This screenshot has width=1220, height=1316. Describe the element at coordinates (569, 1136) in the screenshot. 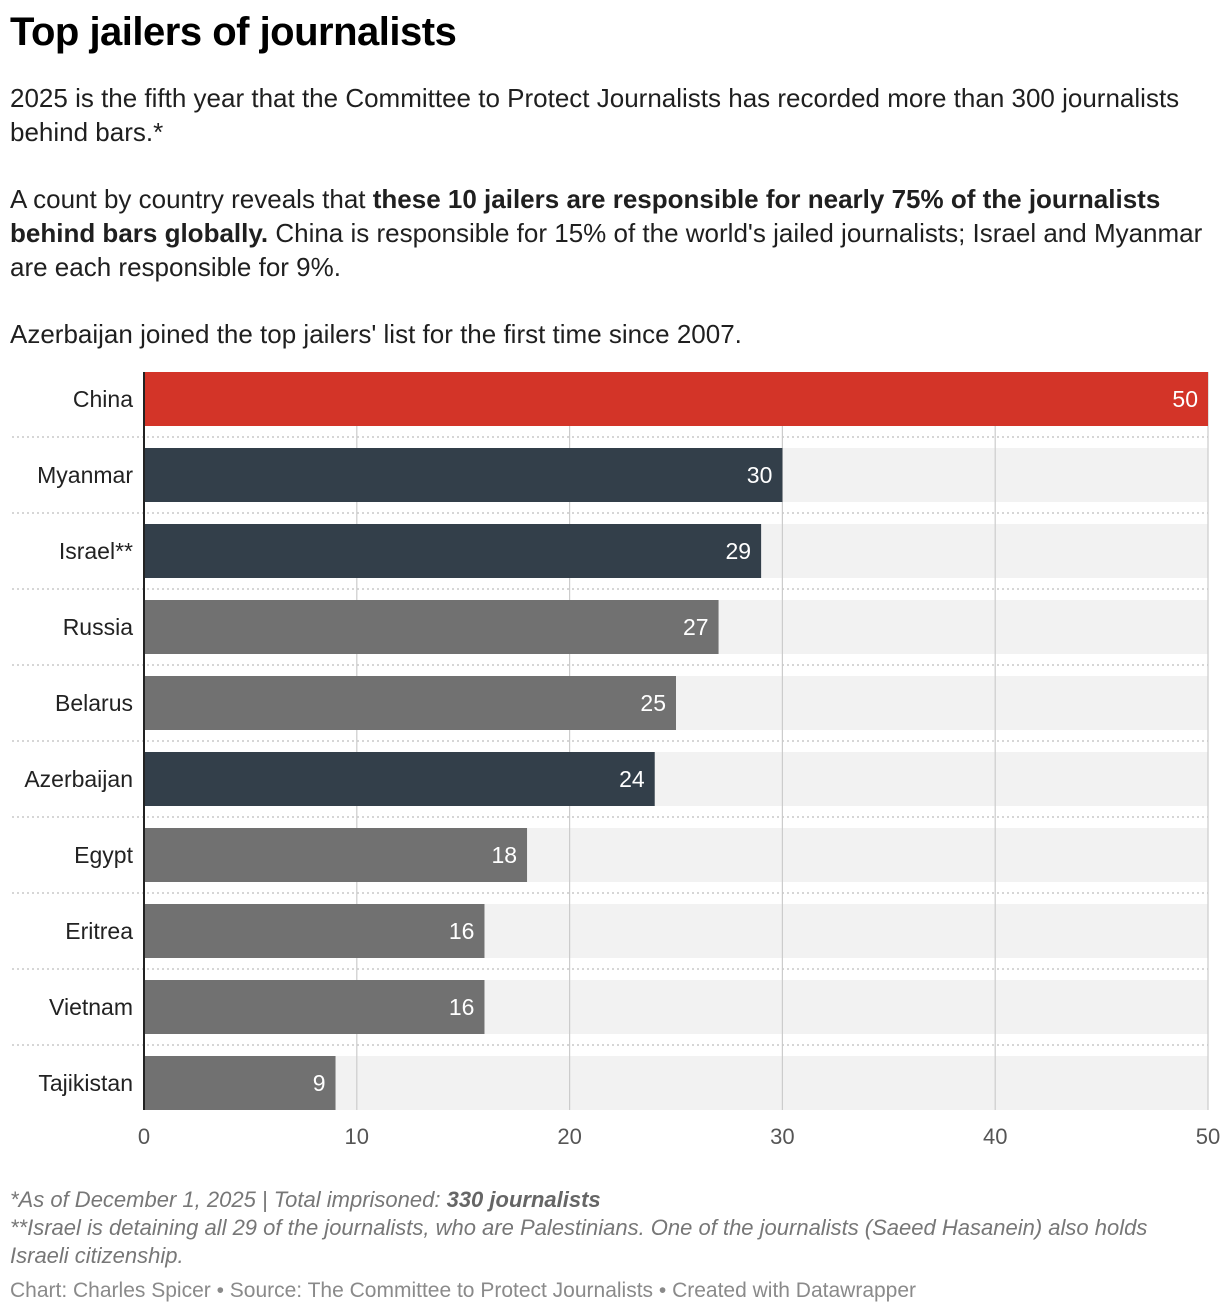

I see `x-tick-label: 20` at that location.